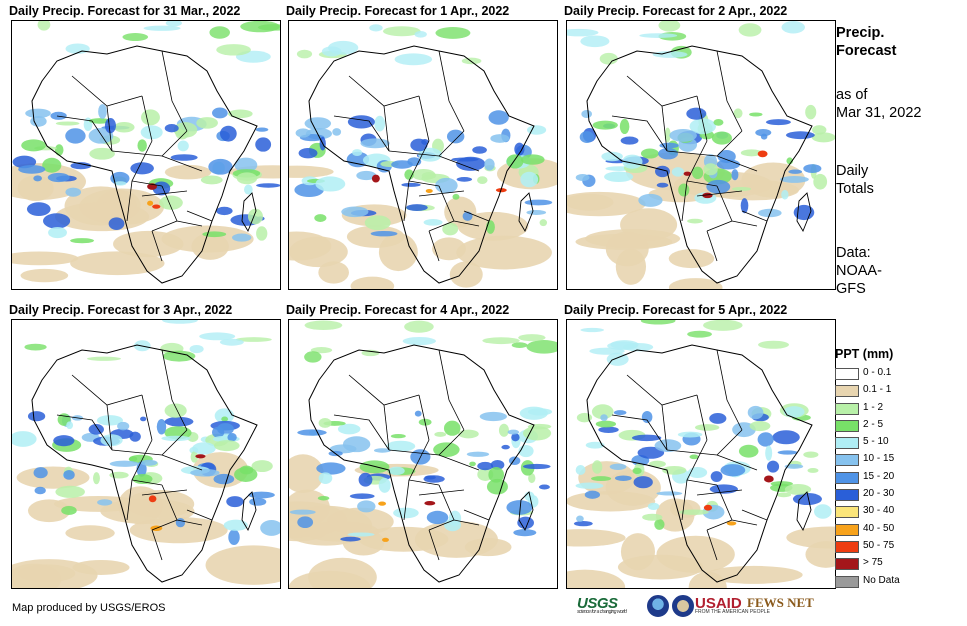  I want to click on state-dept-seal, so click(683, 606).